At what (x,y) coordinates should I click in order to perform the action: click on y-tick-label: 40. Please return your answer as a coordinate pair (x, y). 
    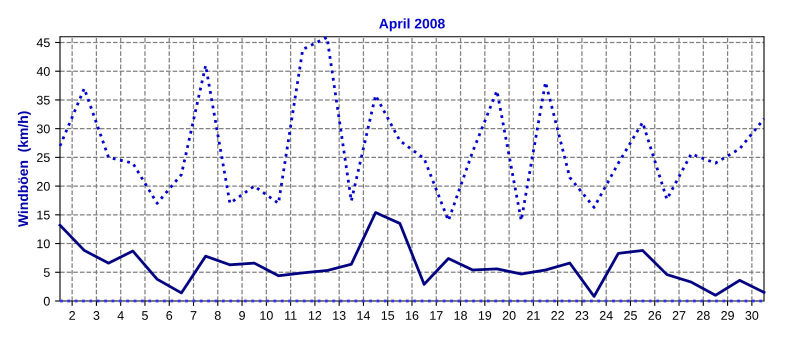
    Looking at the image, I should click on (43, 71).